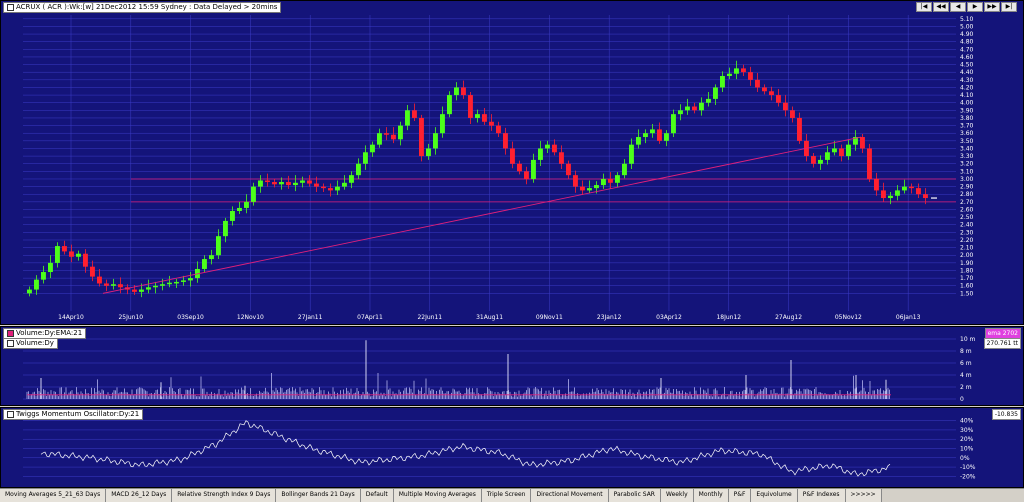 The height and width of the screenshot is (502, 1024). What do you see at coordinates (506, 495) in the screenshot?
I see `tab-6: Triple Screen` at bounding box center [506, 495].